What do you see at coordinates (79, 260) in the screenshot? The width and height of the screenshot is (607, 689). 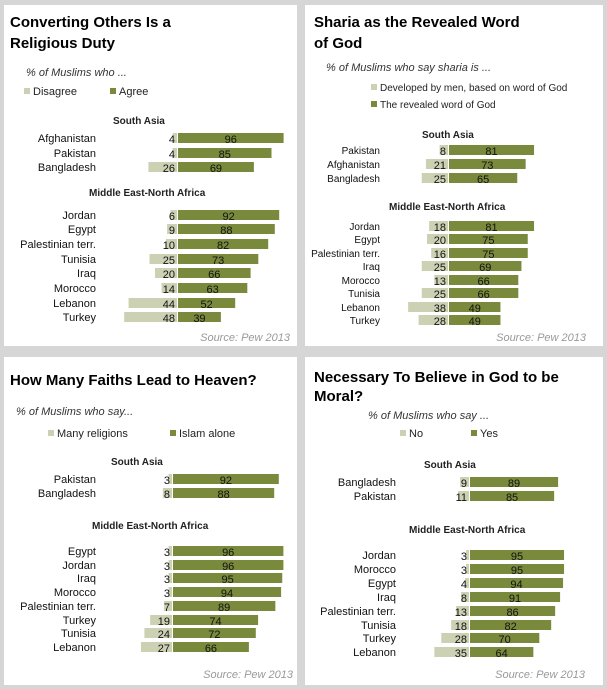 I see `country-label: Tunisia` at bounding box center [79, 260].